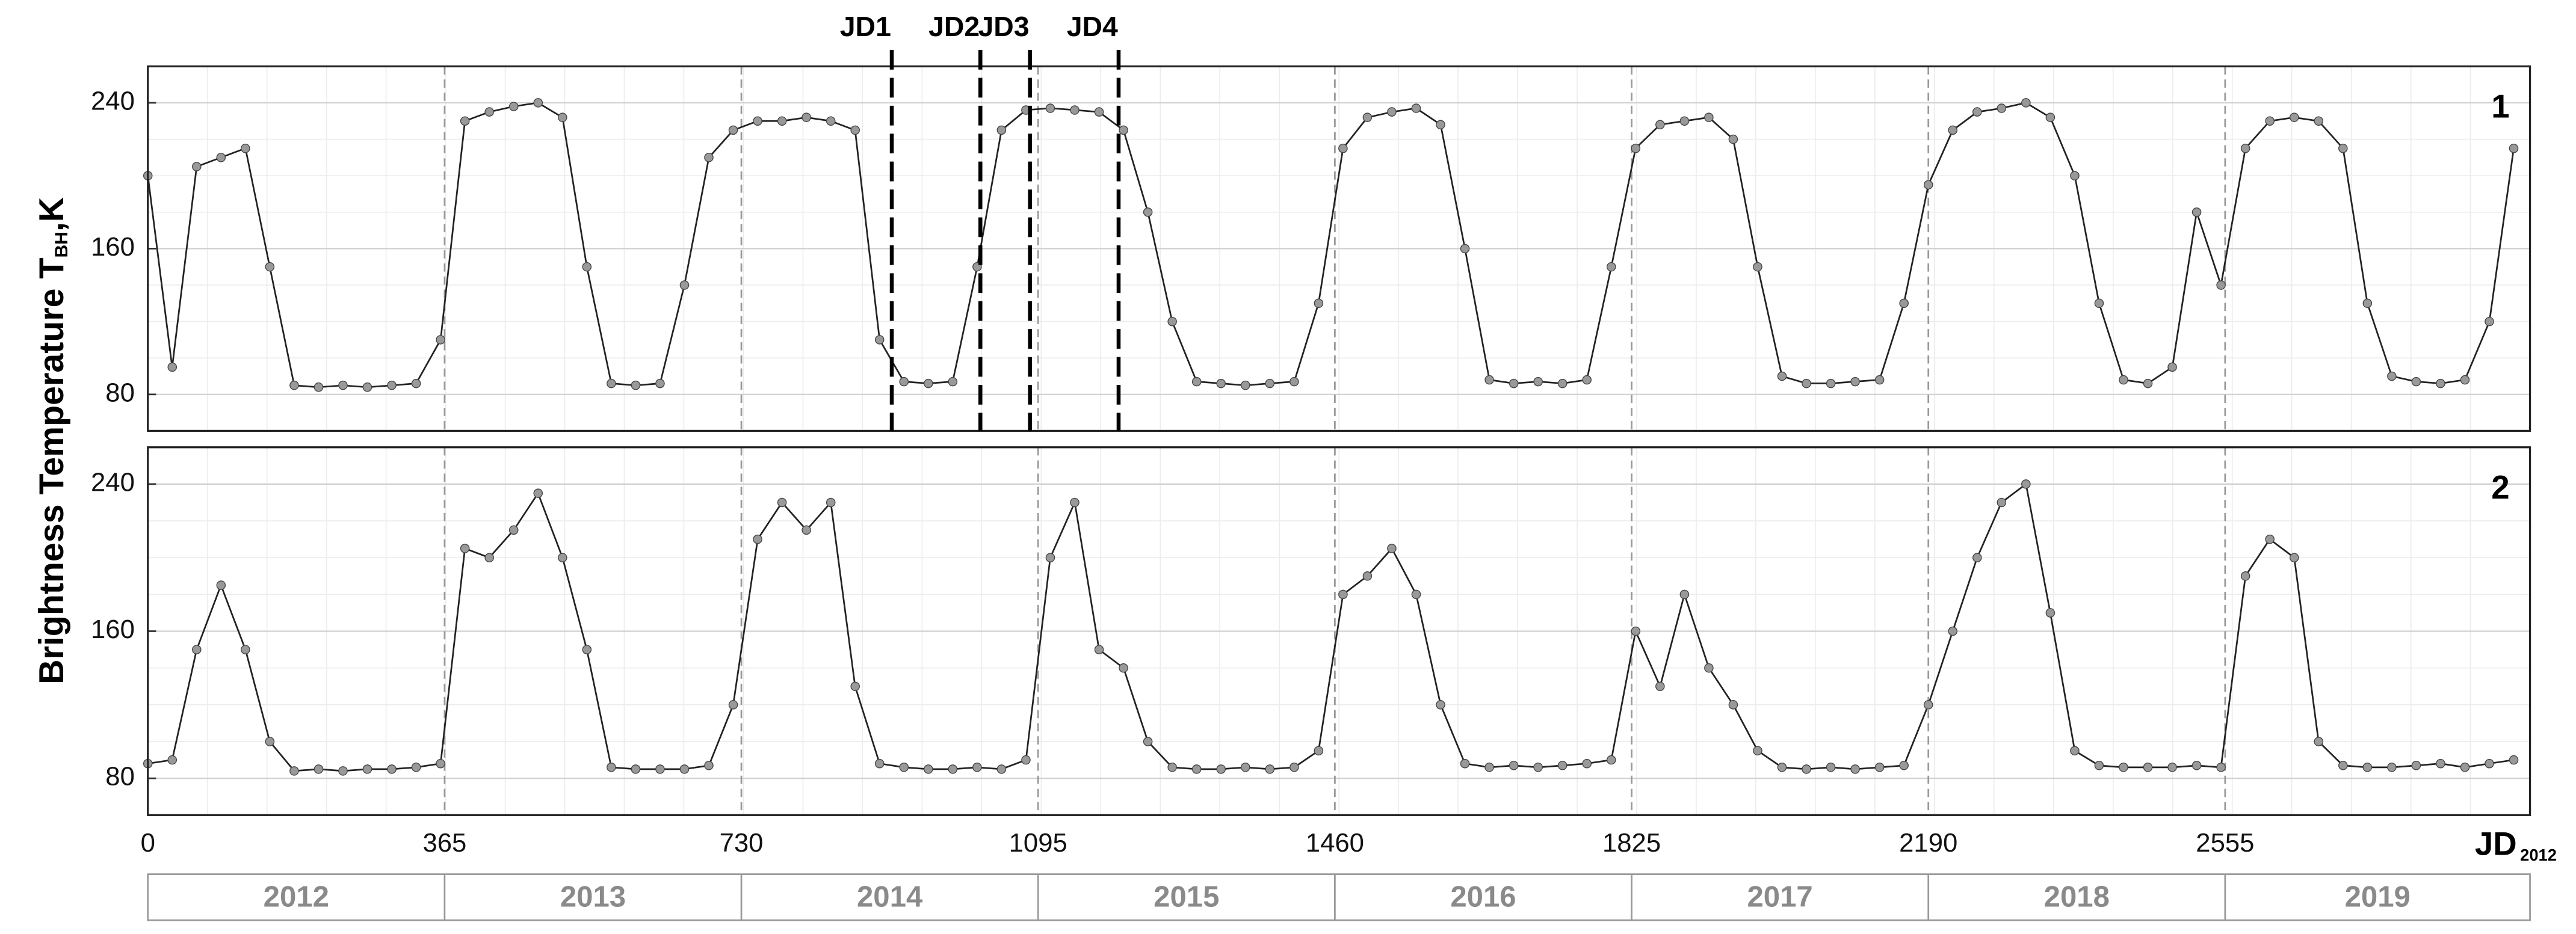  Describe the element at coordinates (1631, 843) in the screenshot. I see `x-tick-label: 1825` at that location.